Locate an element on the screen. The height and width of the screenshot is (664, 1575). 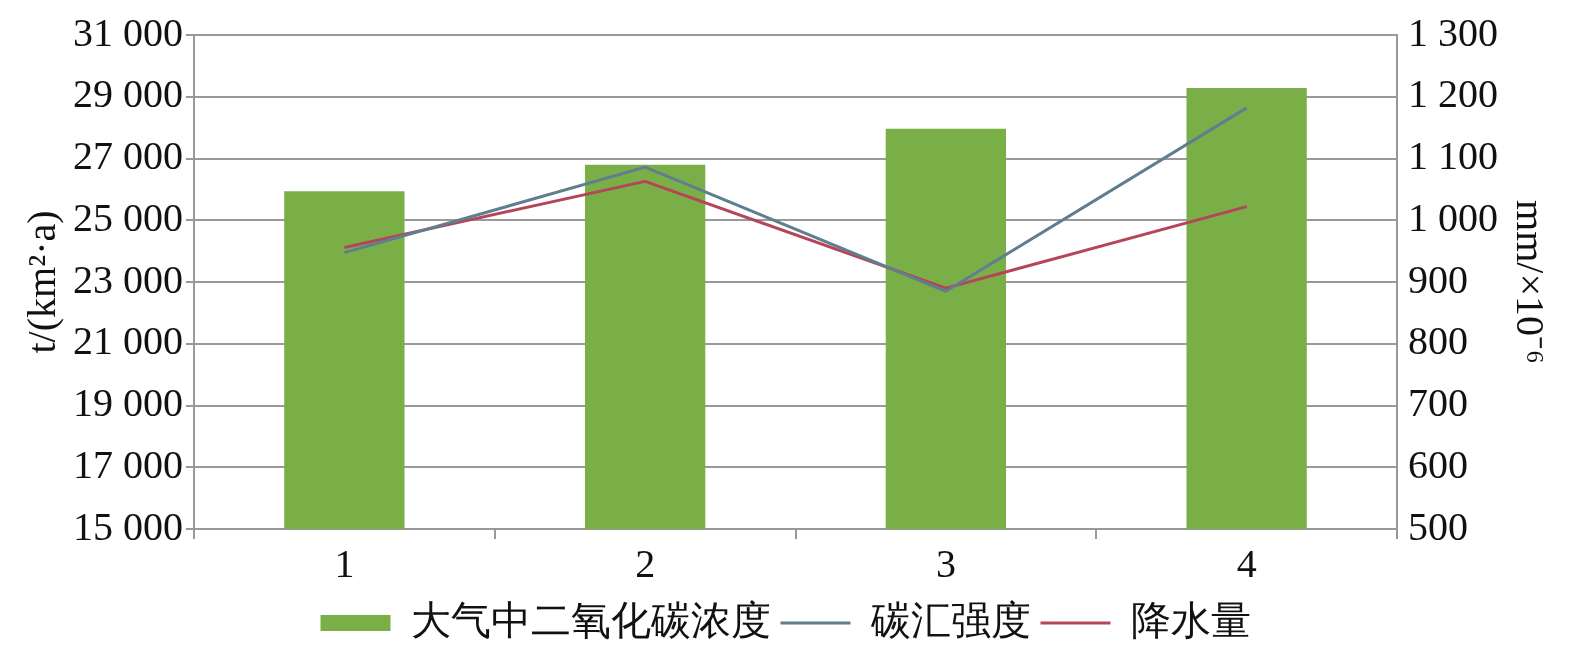
y-tick-label: 27 000 is located at coordinates (128, 155).